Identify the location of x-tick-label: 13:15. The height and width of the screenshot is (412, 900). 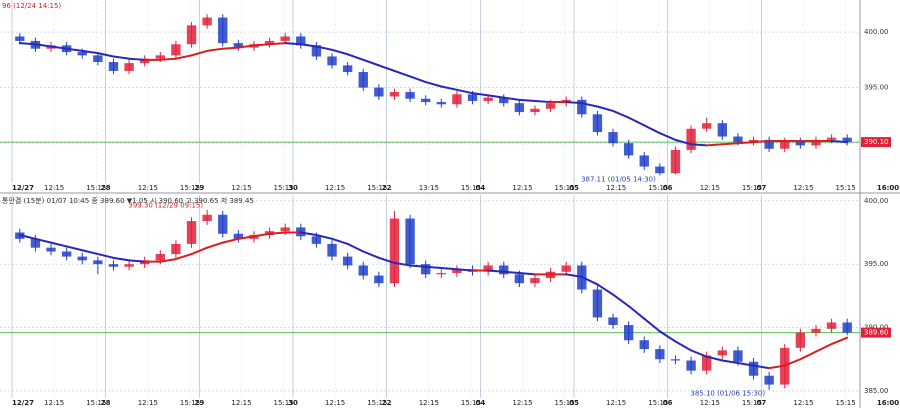
(429, 188).